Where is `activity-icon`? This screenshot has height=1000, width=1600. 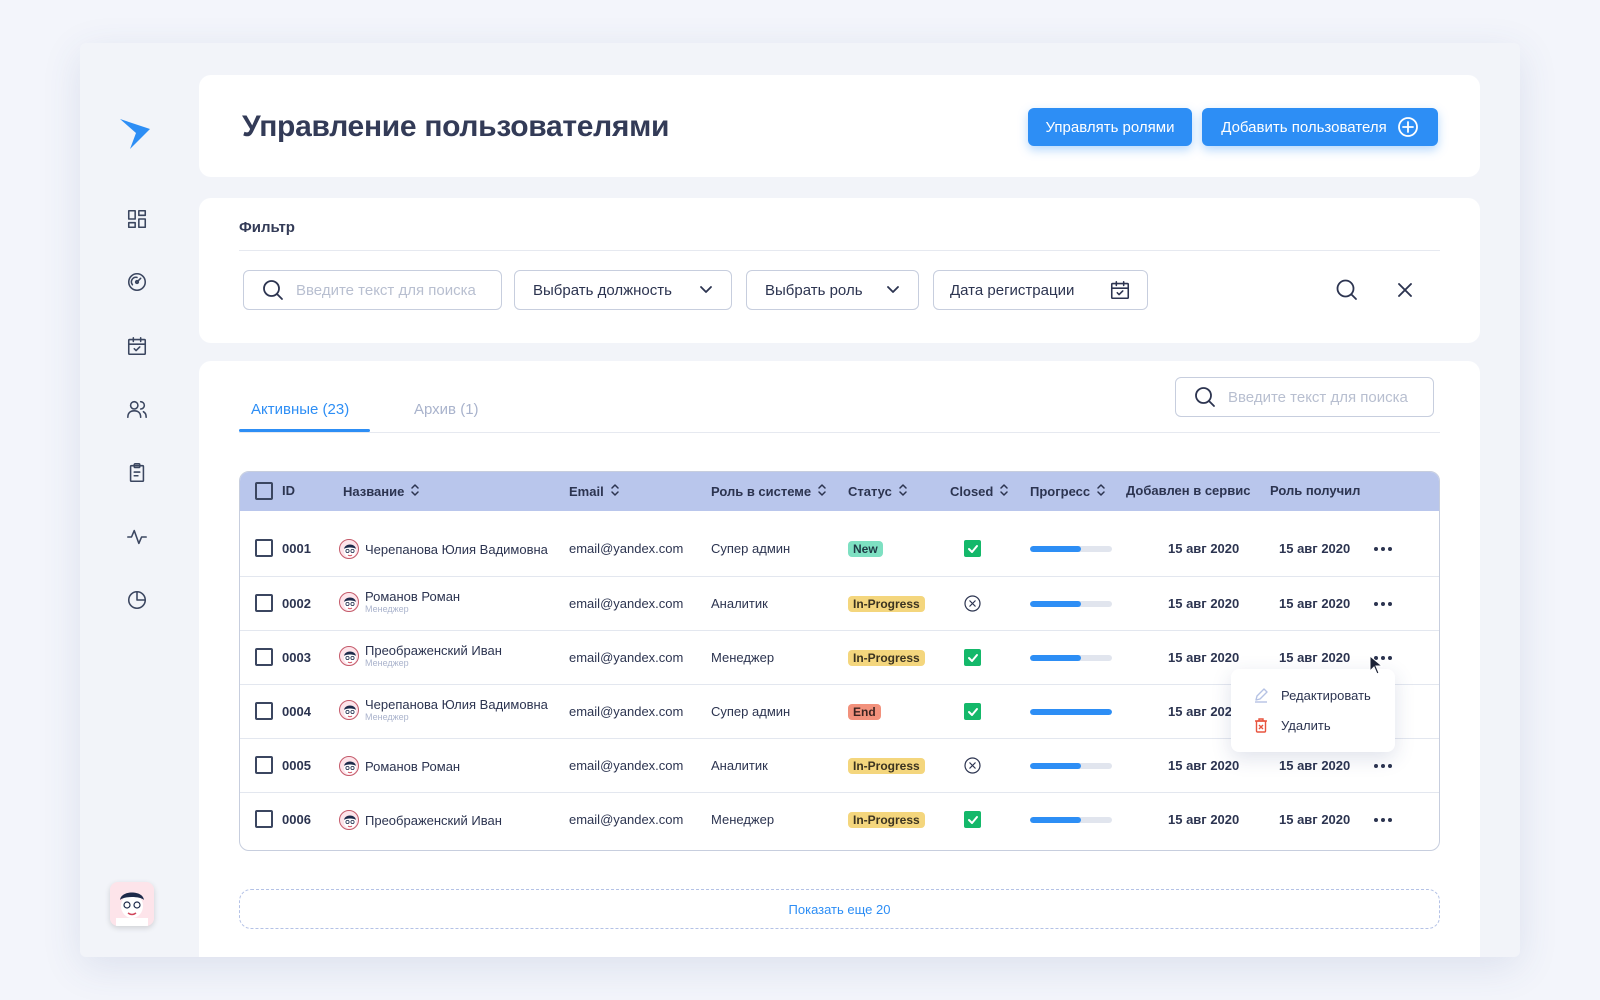 activity-icon is located at coordinates (137, 537).